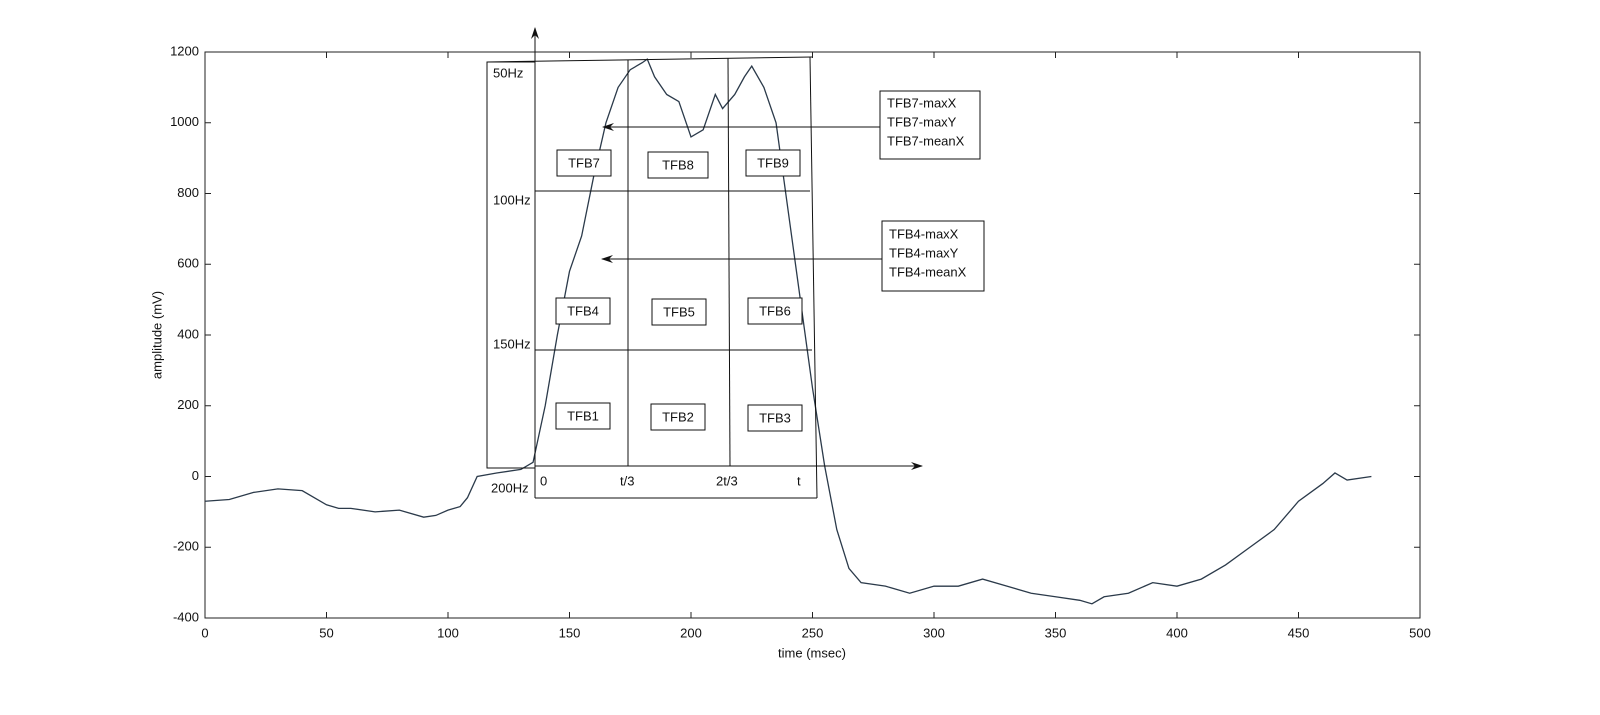 The image size is (1600, 715). What do you see at coordinates (184, 121) in the screenshot?
I see `y-tick-label: 1000` at bounding box center [184, 121].